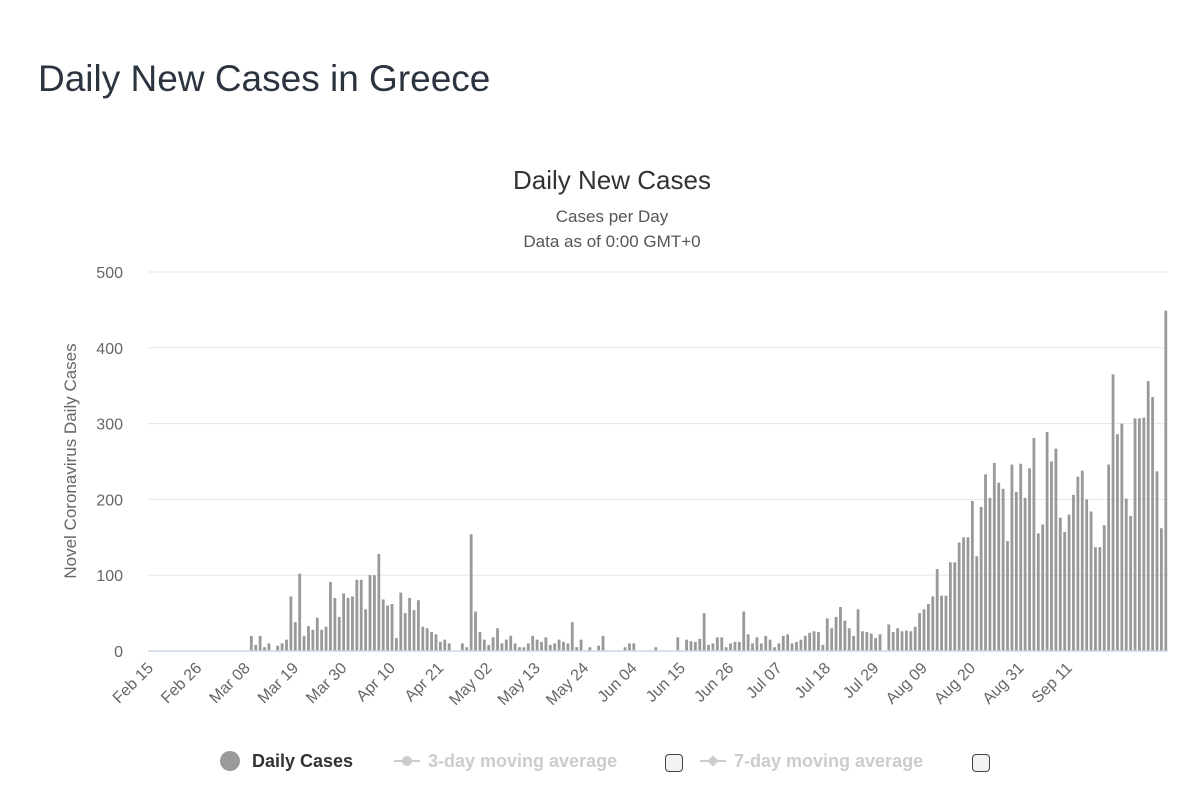  What do you see at coordinates (674, 763) in the screenshot?
I see `avg3-checkbox` at bounding box center [674, 763].